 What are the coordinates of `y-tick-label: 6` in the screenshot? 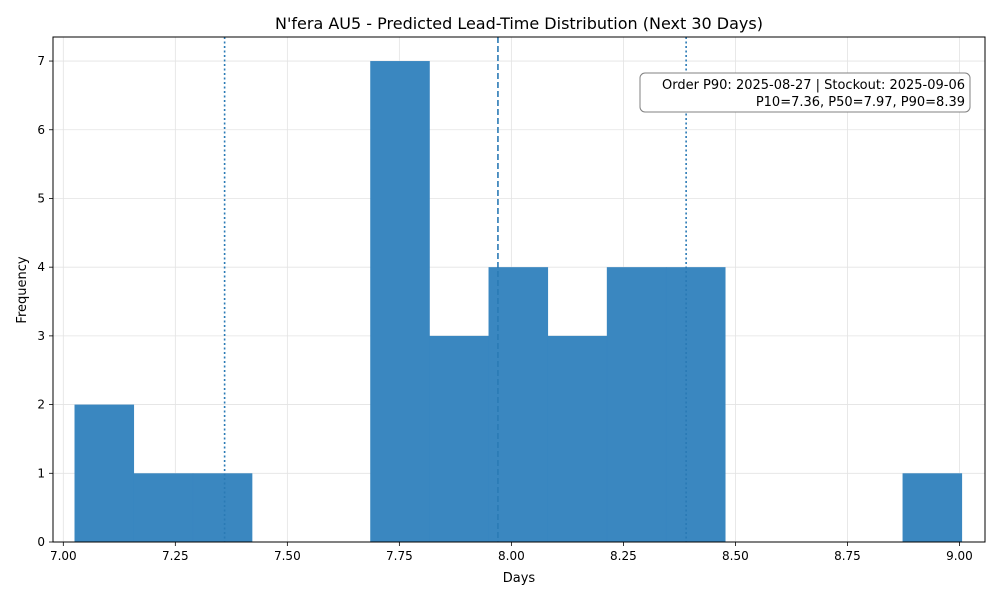 It's located at (41, 130).